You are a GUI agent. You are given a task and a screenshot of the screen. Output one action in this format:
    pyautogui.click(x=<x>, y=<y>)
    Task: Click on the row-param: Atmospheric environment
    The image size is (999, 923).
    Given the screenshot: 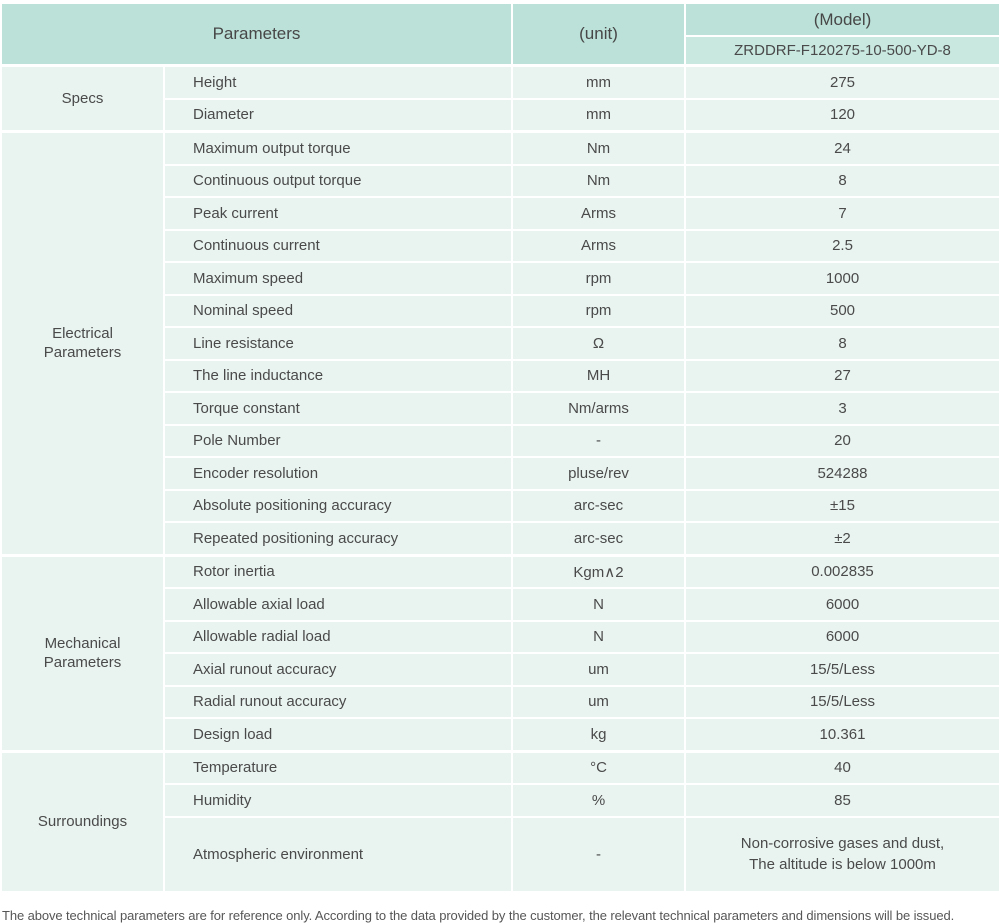 What is the action you would take?
    pyautogui.click(x=338, y=854)
    